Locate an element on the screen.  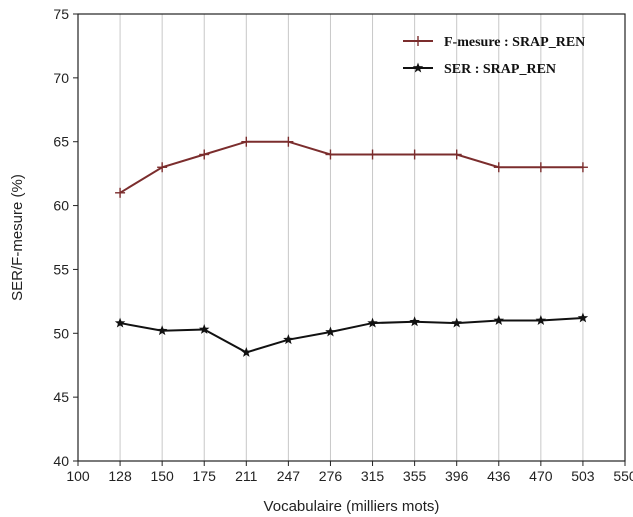
x-tick-label: 150 is located at coordinates (162, 476).